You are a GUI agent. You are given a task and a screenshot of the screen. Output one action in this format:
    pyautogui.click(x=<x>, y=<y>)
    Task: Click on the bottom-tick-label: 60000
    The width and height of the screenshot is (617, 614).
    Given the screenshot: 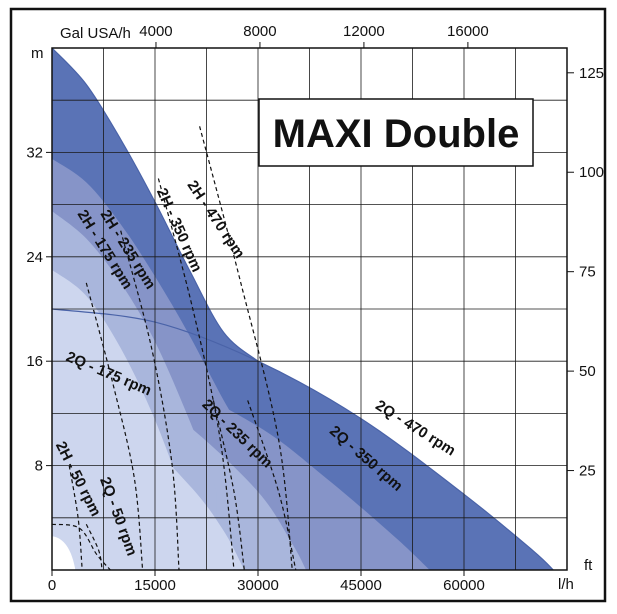 What is the action you would take?
    pyautogui.click(x=464, y=585)
    